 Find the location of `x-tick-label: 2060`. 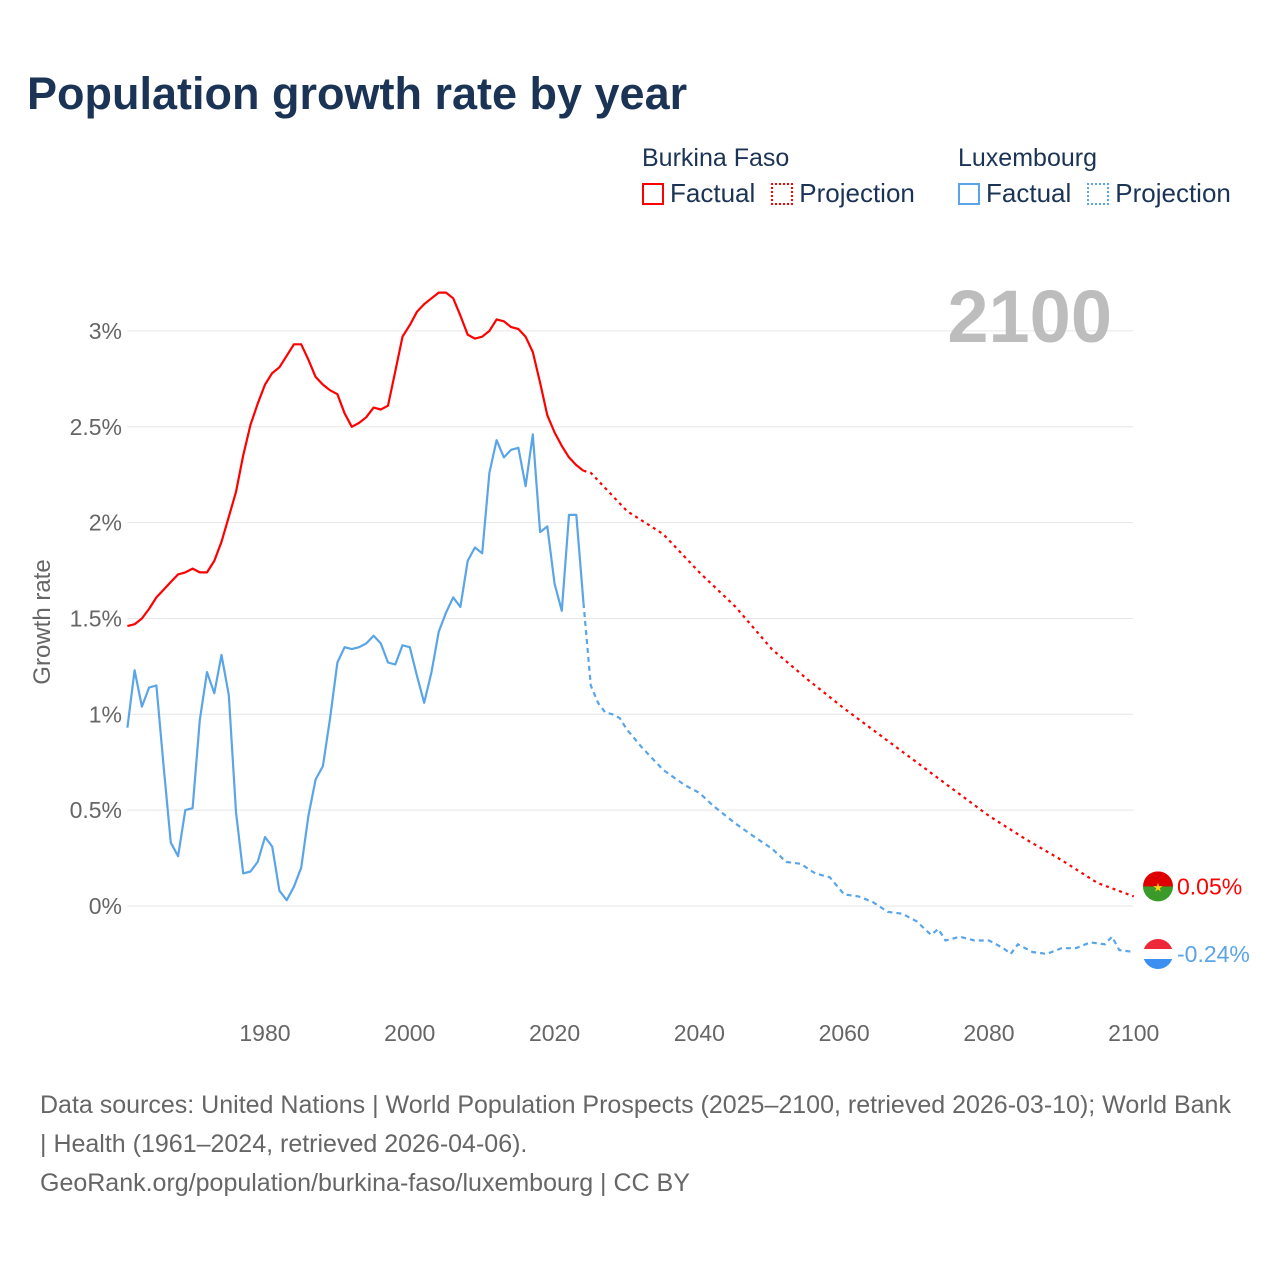

x-tick-label: 2060 is located at coordinates (844, 1033).